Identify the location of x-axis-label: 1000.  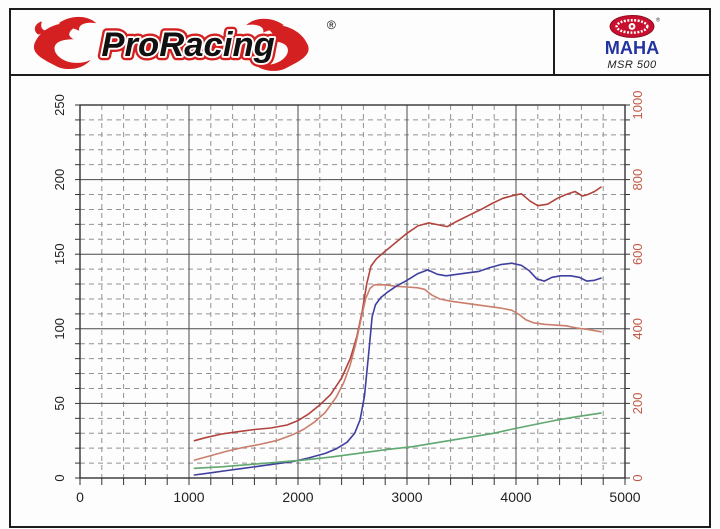
(188, 497).